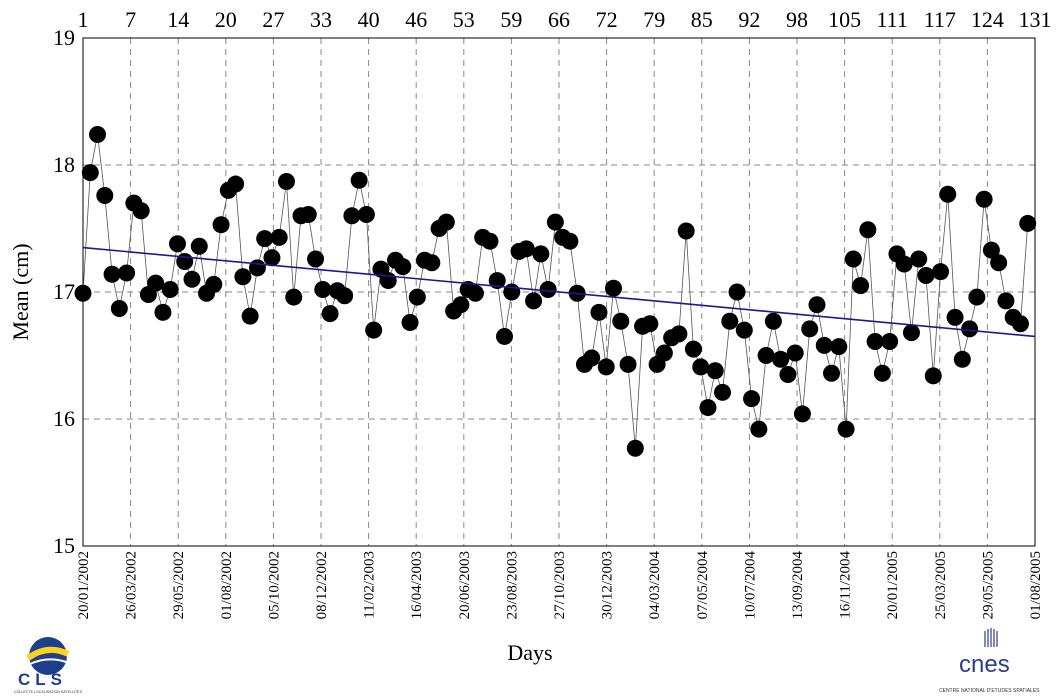 This screenshot has width=1061, height=698. Describe the element at coordinates (130, 19) in the screenshot. I see `top-tick-label: 7` at that location.